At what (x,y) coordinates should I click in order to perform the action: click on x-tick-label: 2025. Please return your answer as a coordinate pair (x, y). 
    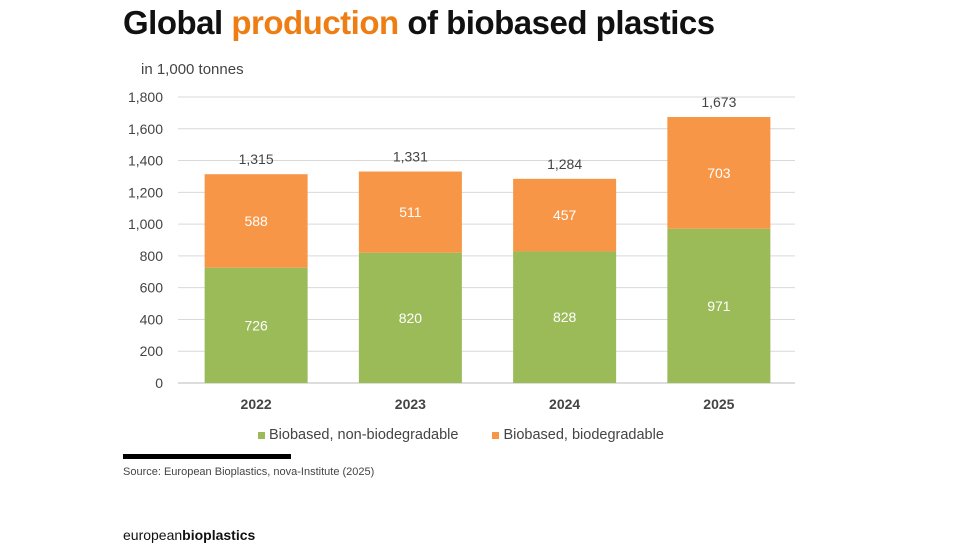
    Looking at the image, I should click on (718, 404).